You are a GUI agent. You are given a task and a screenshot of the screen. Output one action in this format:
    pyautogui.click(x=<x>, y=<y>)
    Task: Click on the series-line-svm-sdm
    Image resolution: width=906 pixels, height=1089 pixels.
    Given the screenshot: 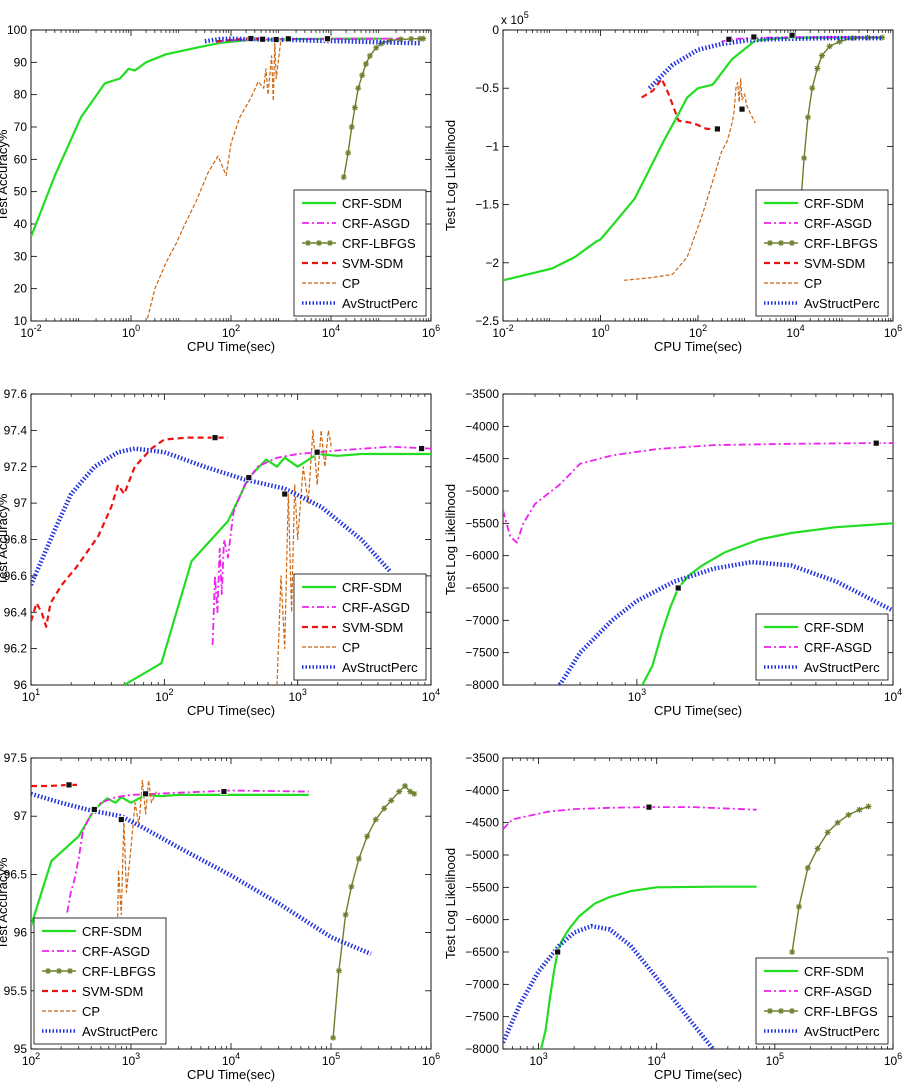 What is the action you would take?
    pyautogui.click(x=55, y=785)
    